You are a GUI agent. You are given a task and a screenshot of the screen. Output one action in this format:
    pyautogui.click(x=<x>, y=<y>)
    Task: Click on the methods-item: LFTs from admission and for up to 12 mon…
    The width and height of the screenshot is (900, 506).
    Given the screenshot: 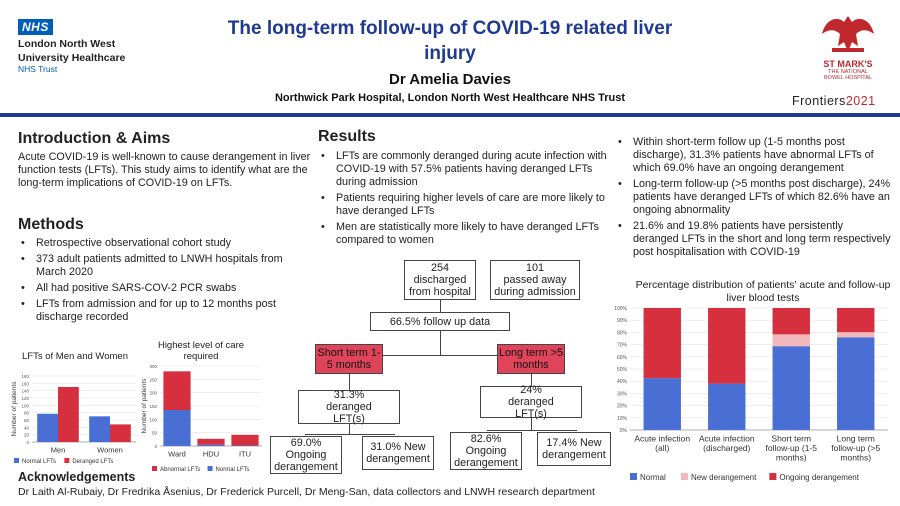 What is the action you would take?
    pyautogui.click(x=166, y=311)
    